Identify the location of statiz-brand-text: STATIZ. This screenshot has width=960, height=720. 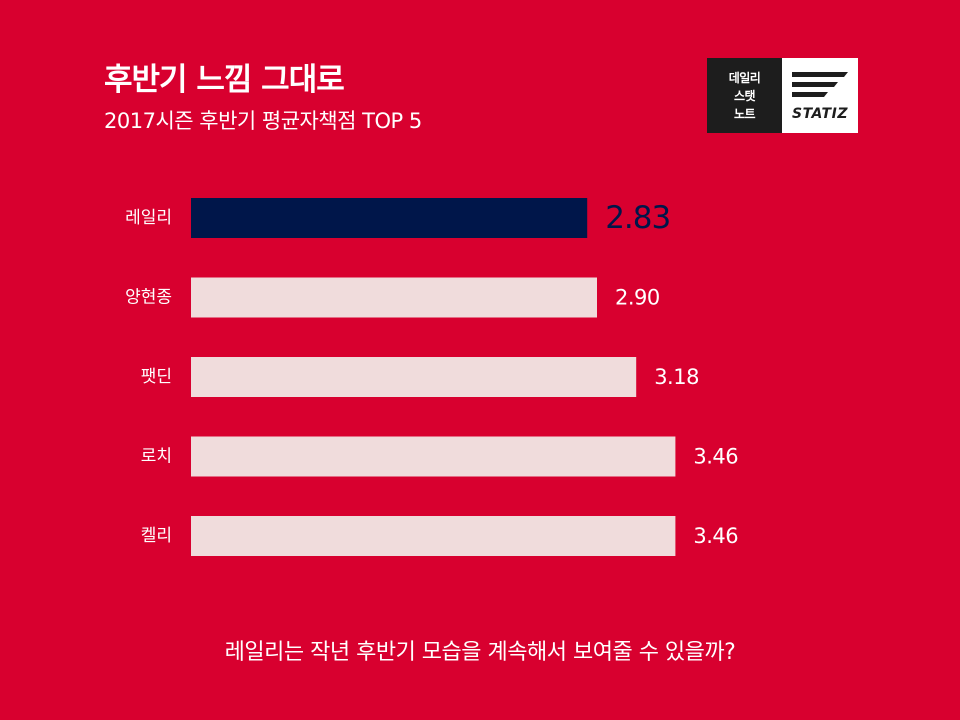
(820, 114).